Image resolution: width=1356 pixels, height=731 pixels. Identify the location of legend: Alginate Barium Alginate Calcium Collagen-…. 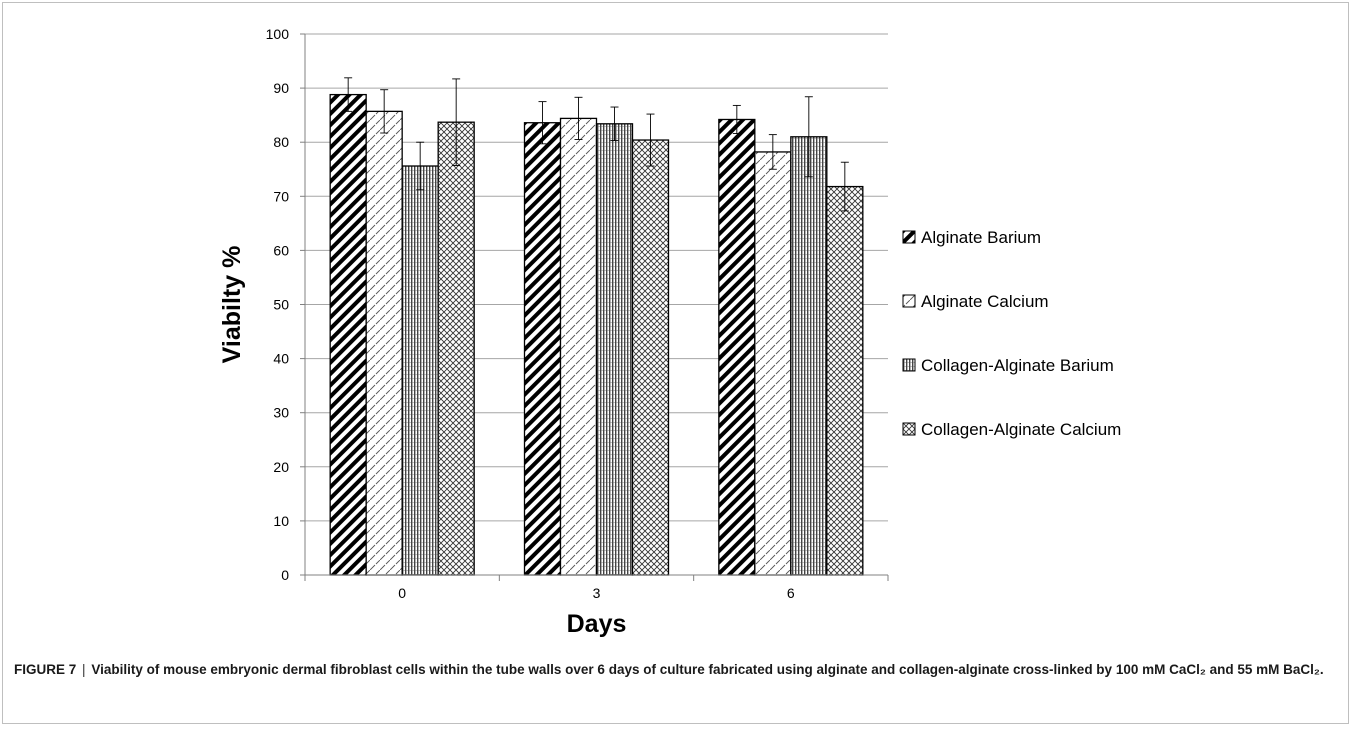
(1011, 333).